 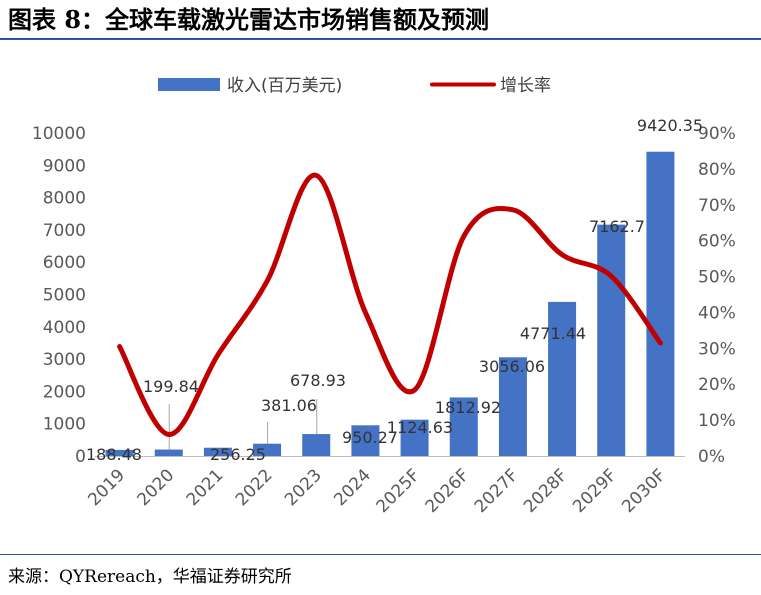 I want to click on y-left-tick-label: 2000, so click(x=64, y=392).